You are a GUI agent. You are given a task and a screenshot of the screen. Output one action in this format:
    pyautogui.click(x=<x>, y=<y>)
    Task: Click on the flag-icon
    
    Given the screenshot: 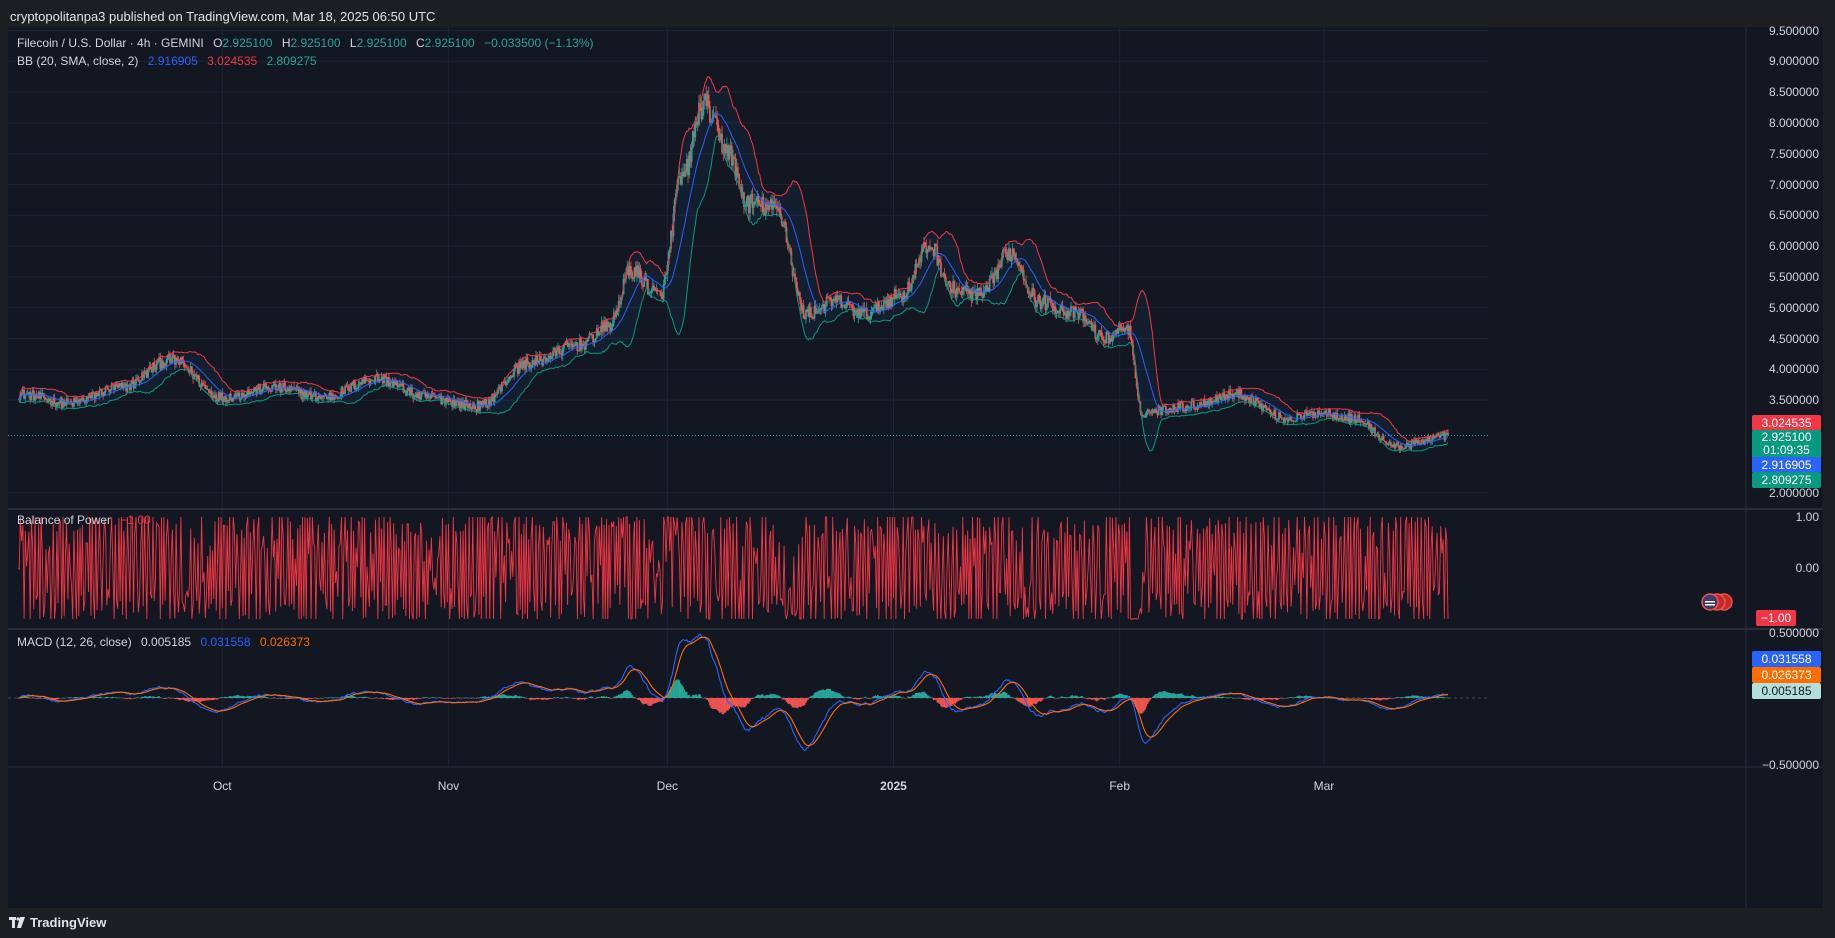 What is the action you would take?
    pyautogui.click(x=1717, y=602)
    